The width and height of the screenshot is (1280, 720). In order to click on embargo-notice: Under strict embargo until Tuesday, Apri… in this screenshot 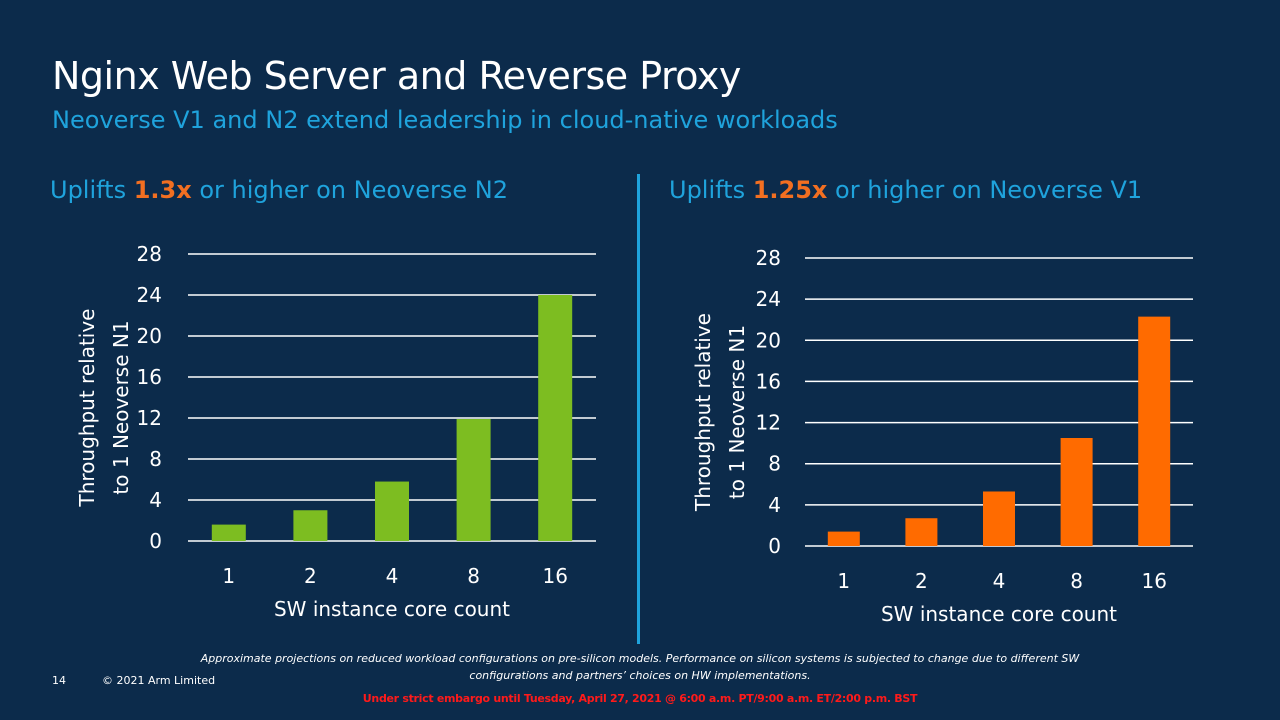, I will do `click(640, 698)`.